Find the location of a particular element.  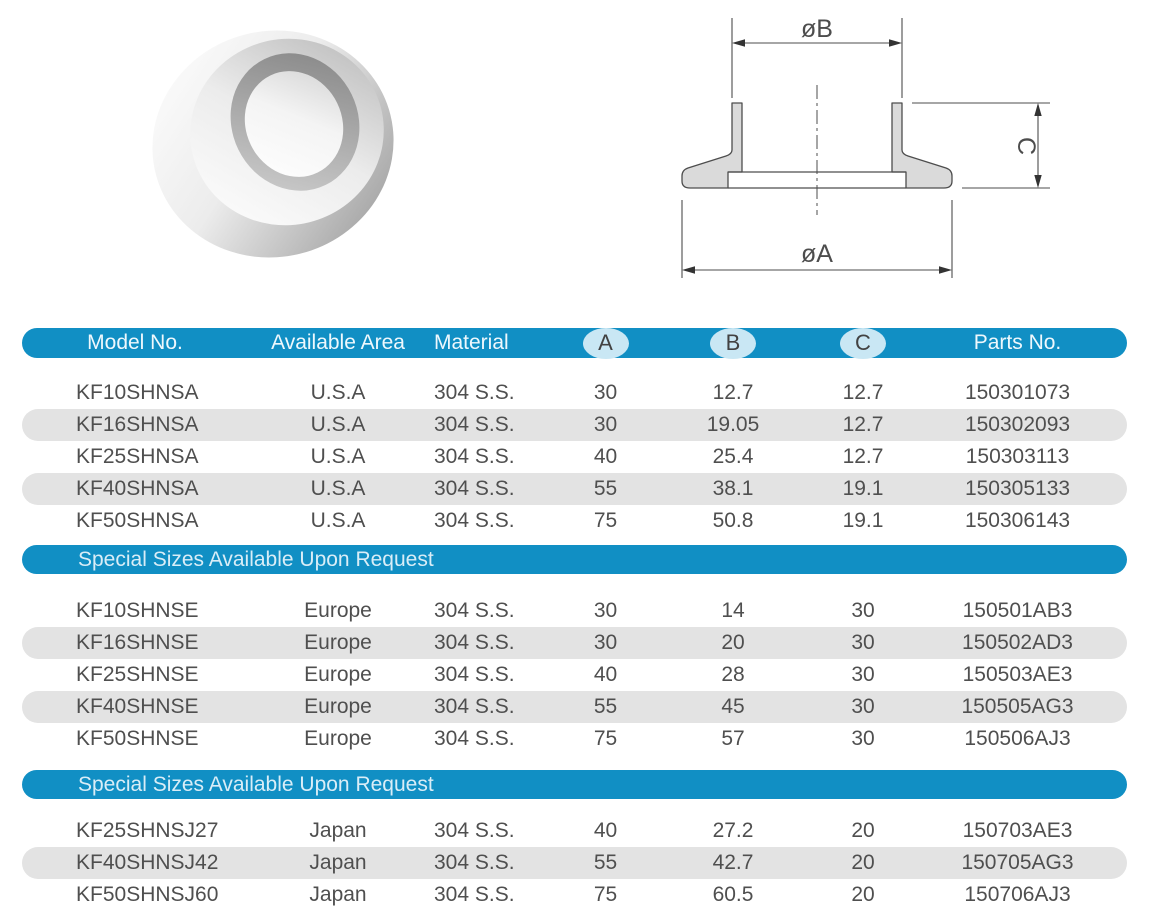

cell-parts-no: 150503AE3 is located at coordinates (1017, 674).